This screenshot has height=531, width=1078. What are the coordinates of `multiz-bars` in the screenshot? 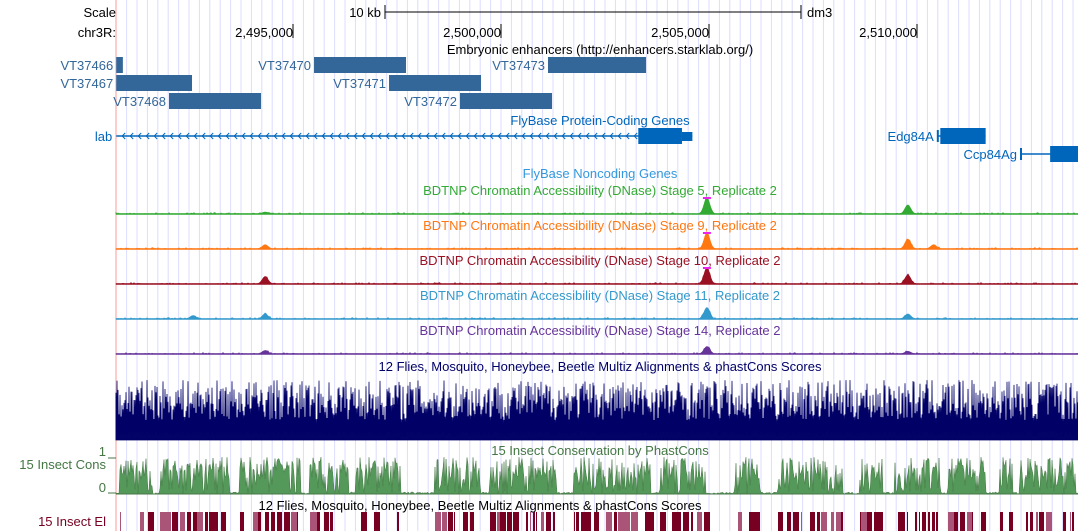 It's located at (596, 410).